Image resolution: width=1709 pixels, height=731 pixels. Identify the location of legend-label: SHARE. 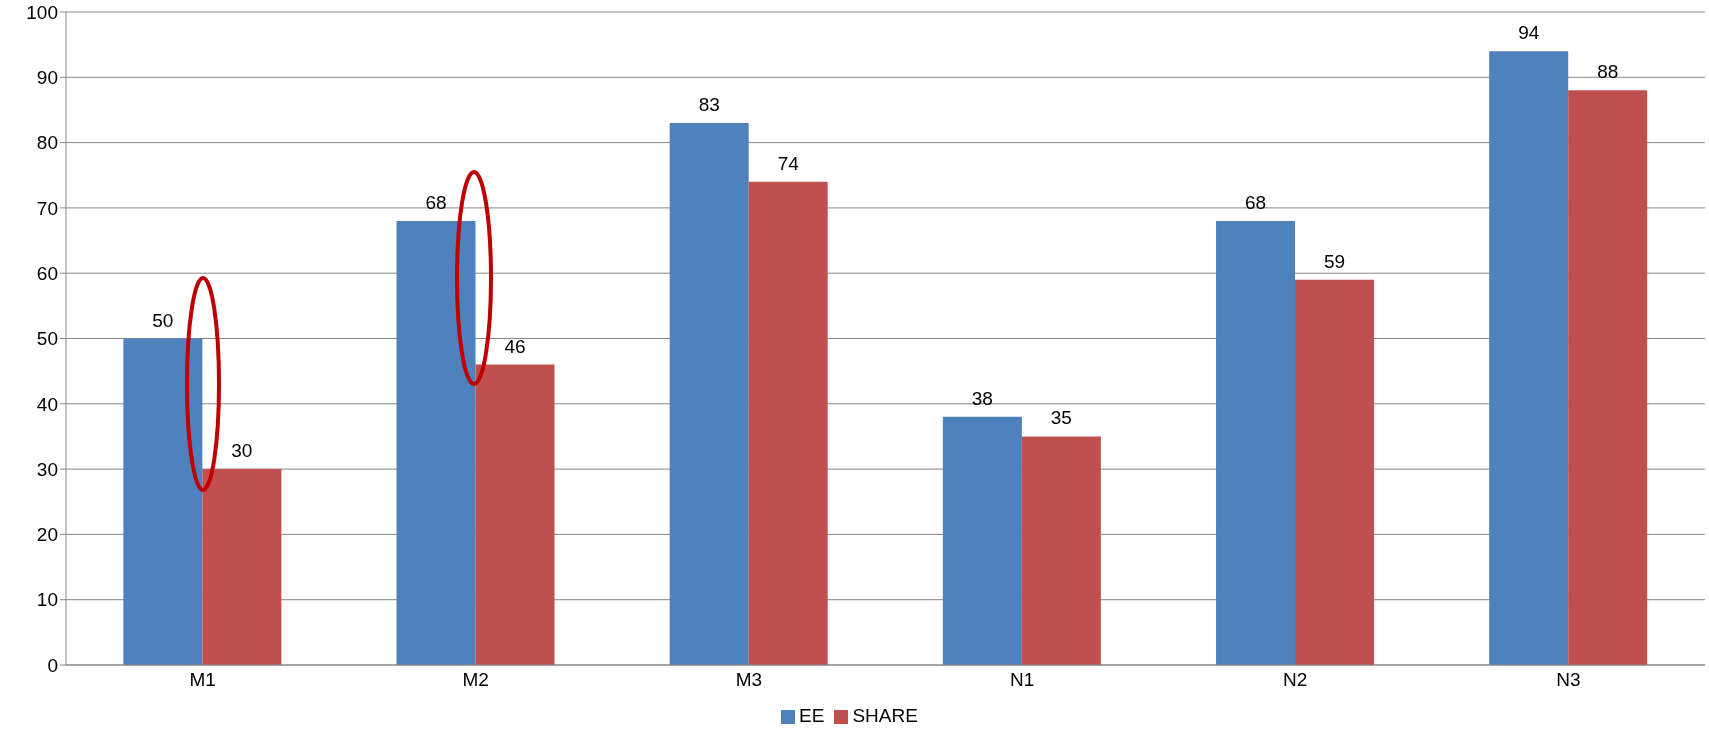
(885, 715).